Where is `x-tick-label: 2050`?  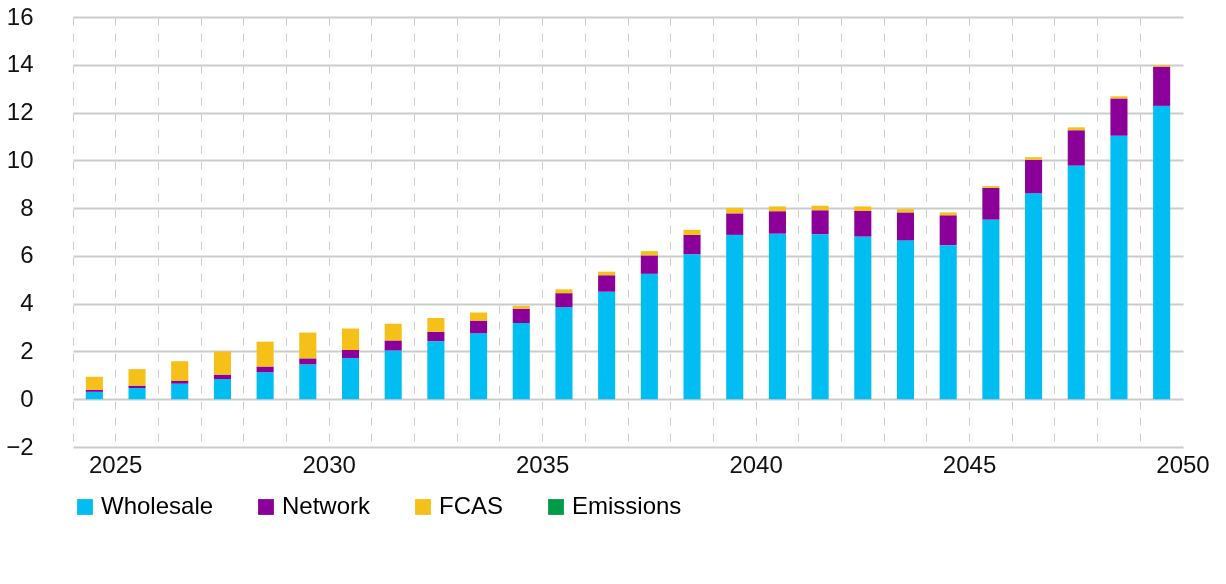 x-tick-label: 2050 is located at coordinates (1183, 464).